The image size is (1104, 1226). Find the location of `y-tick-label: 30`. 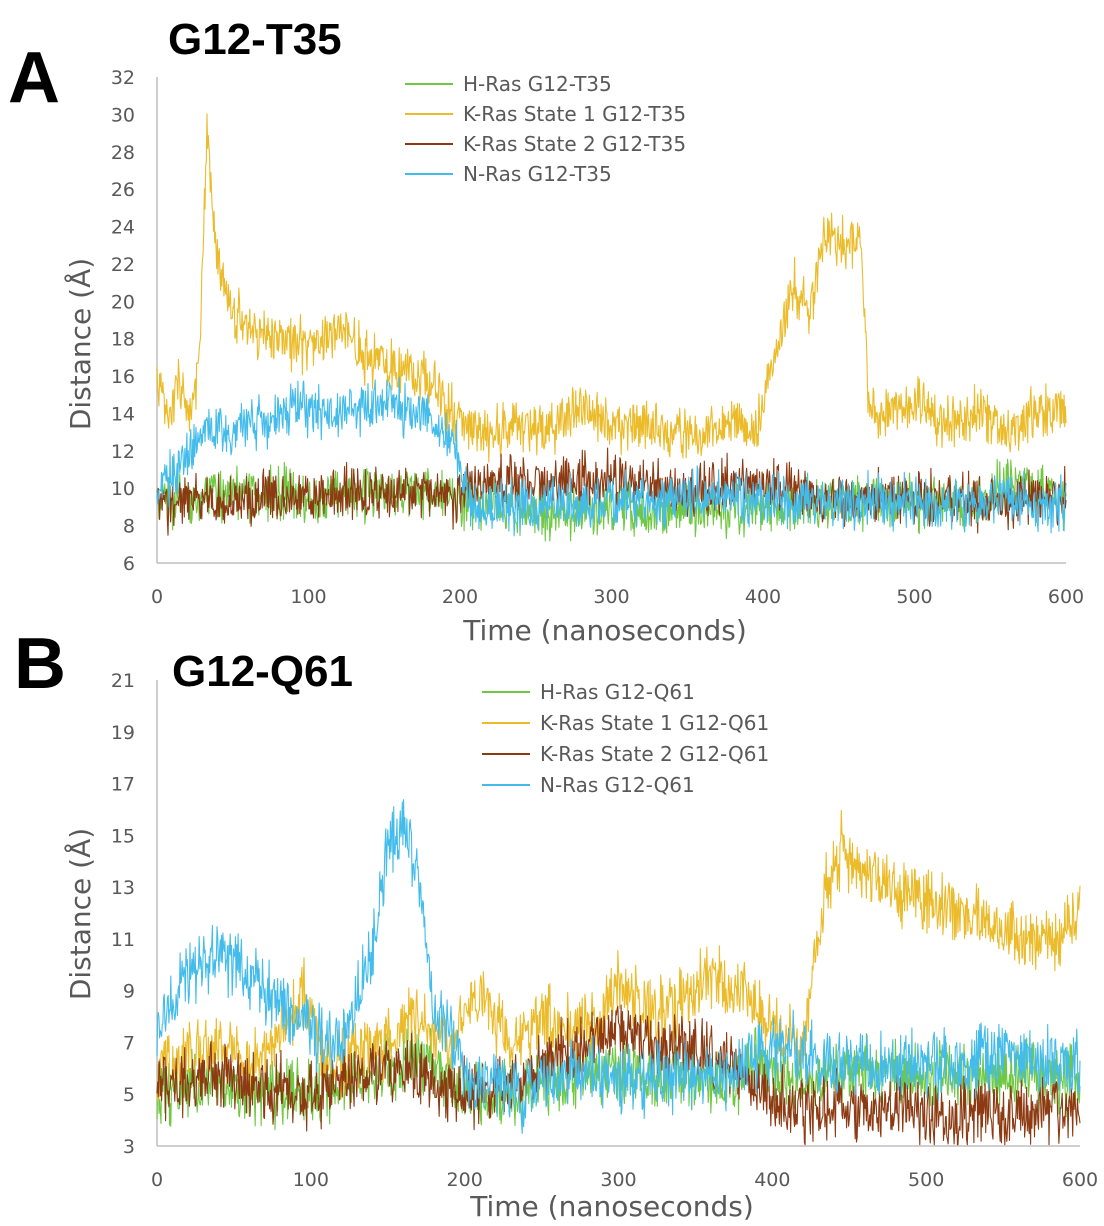

y-tick-label: 30 is located at coordinates (123, 115).